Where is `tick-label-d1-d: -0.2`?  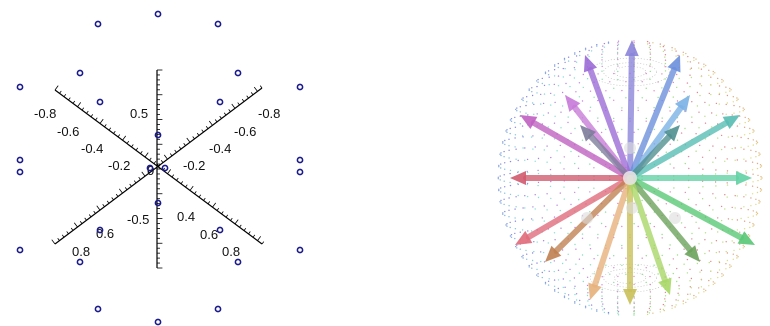 tick-label-d1-d: -0.2 is located at coordinates (119, 165).